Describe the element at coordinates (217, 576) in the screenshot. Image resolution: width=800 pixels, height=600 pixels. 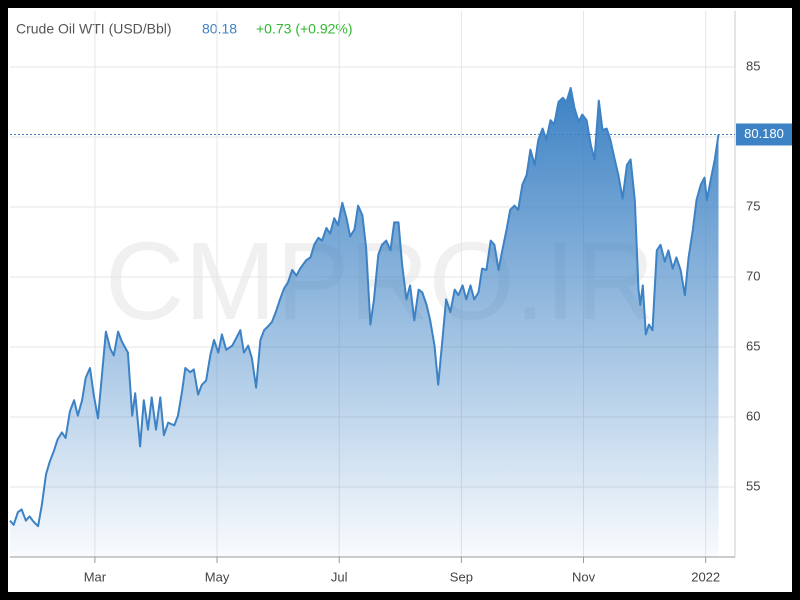
I see `x-tick-label: May` at that location.